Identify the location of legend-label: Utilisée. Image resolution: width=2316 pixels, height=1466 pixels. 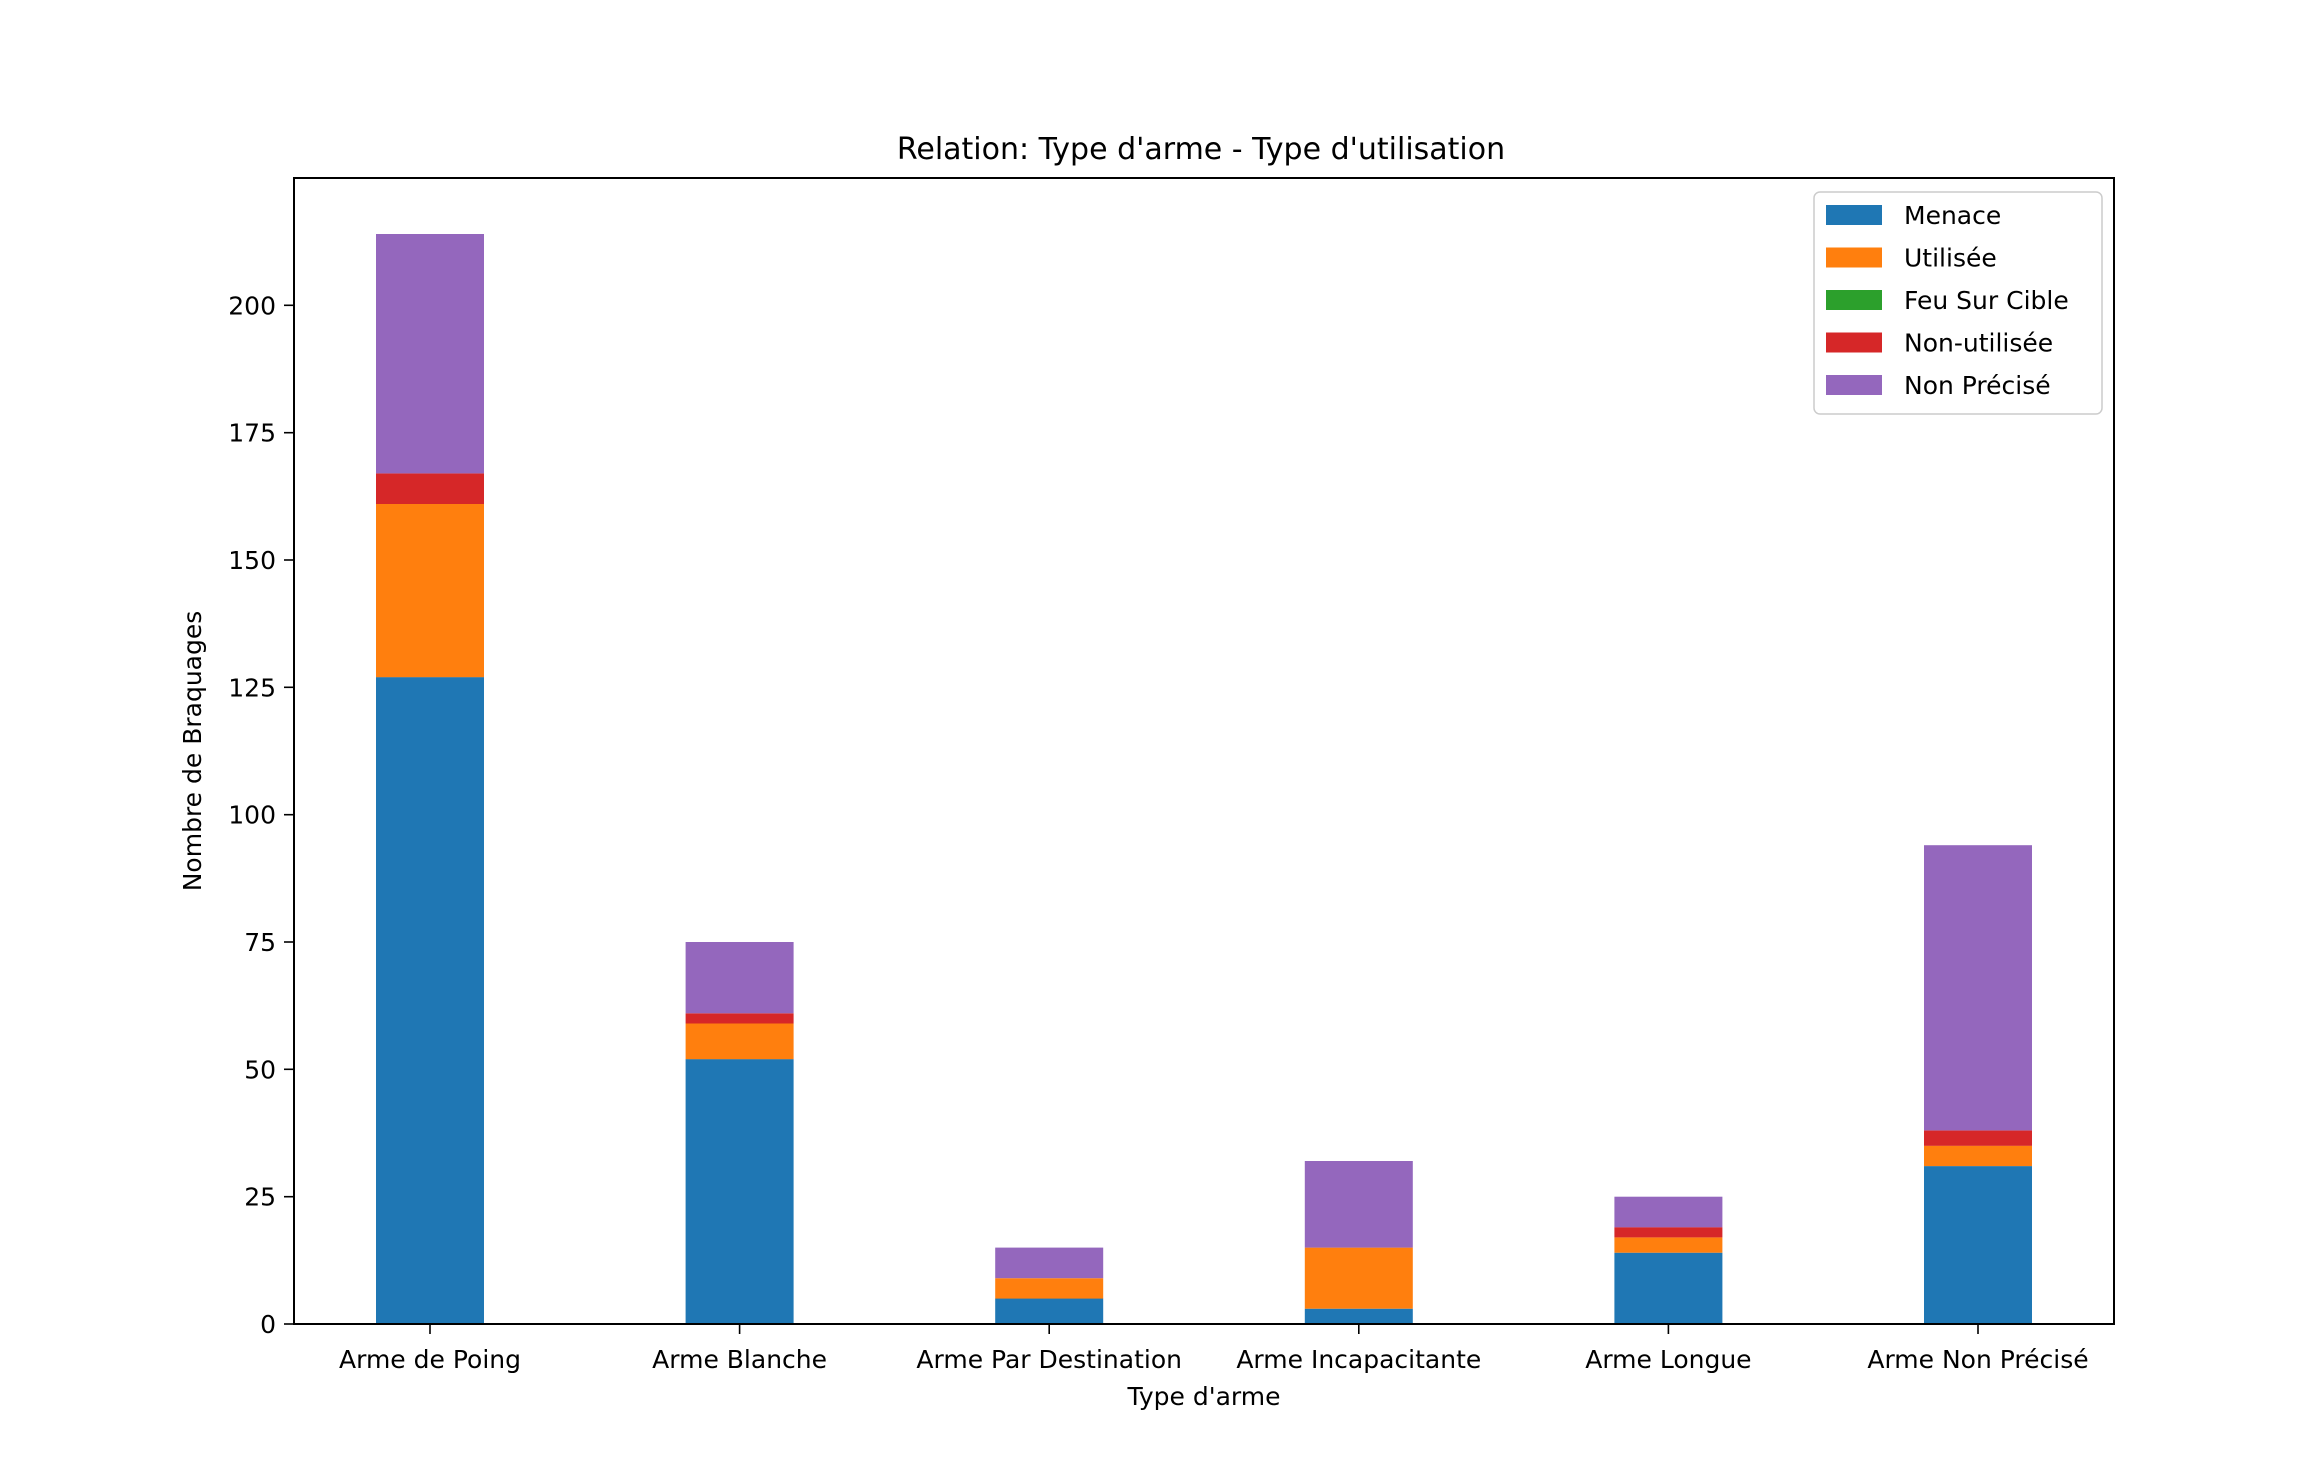
(1950, 258).